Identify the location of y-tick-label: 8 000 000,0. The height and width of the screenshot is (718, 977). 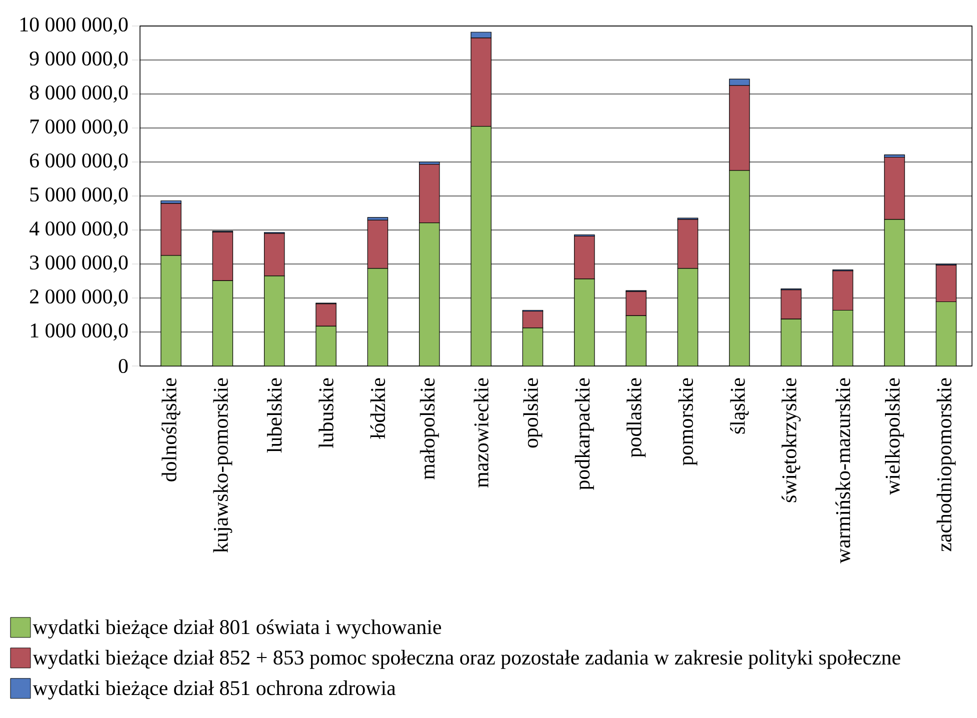
(79, 94).